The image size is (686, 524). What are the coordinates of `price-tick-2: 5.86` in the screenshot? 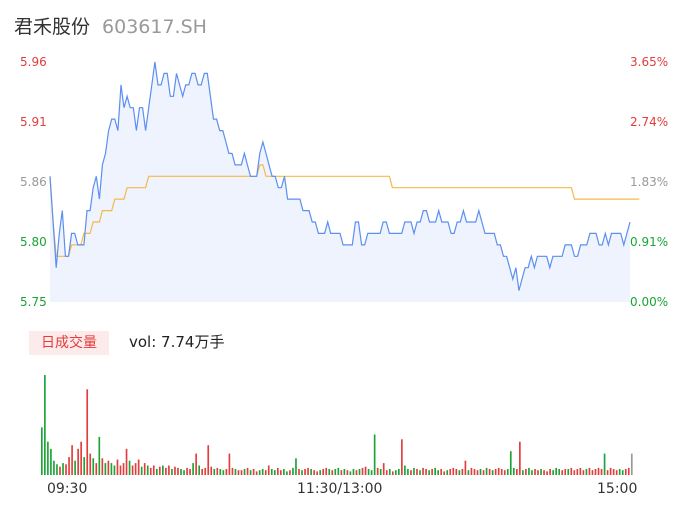 It's located at (33, 182).